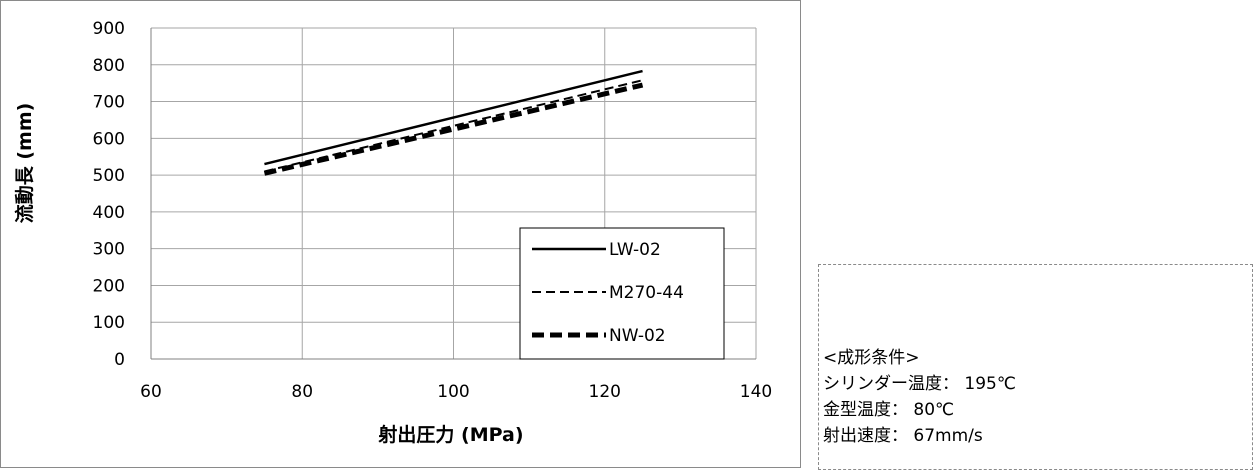  I want to click on legend-label: LW-02, so click(635, 250).